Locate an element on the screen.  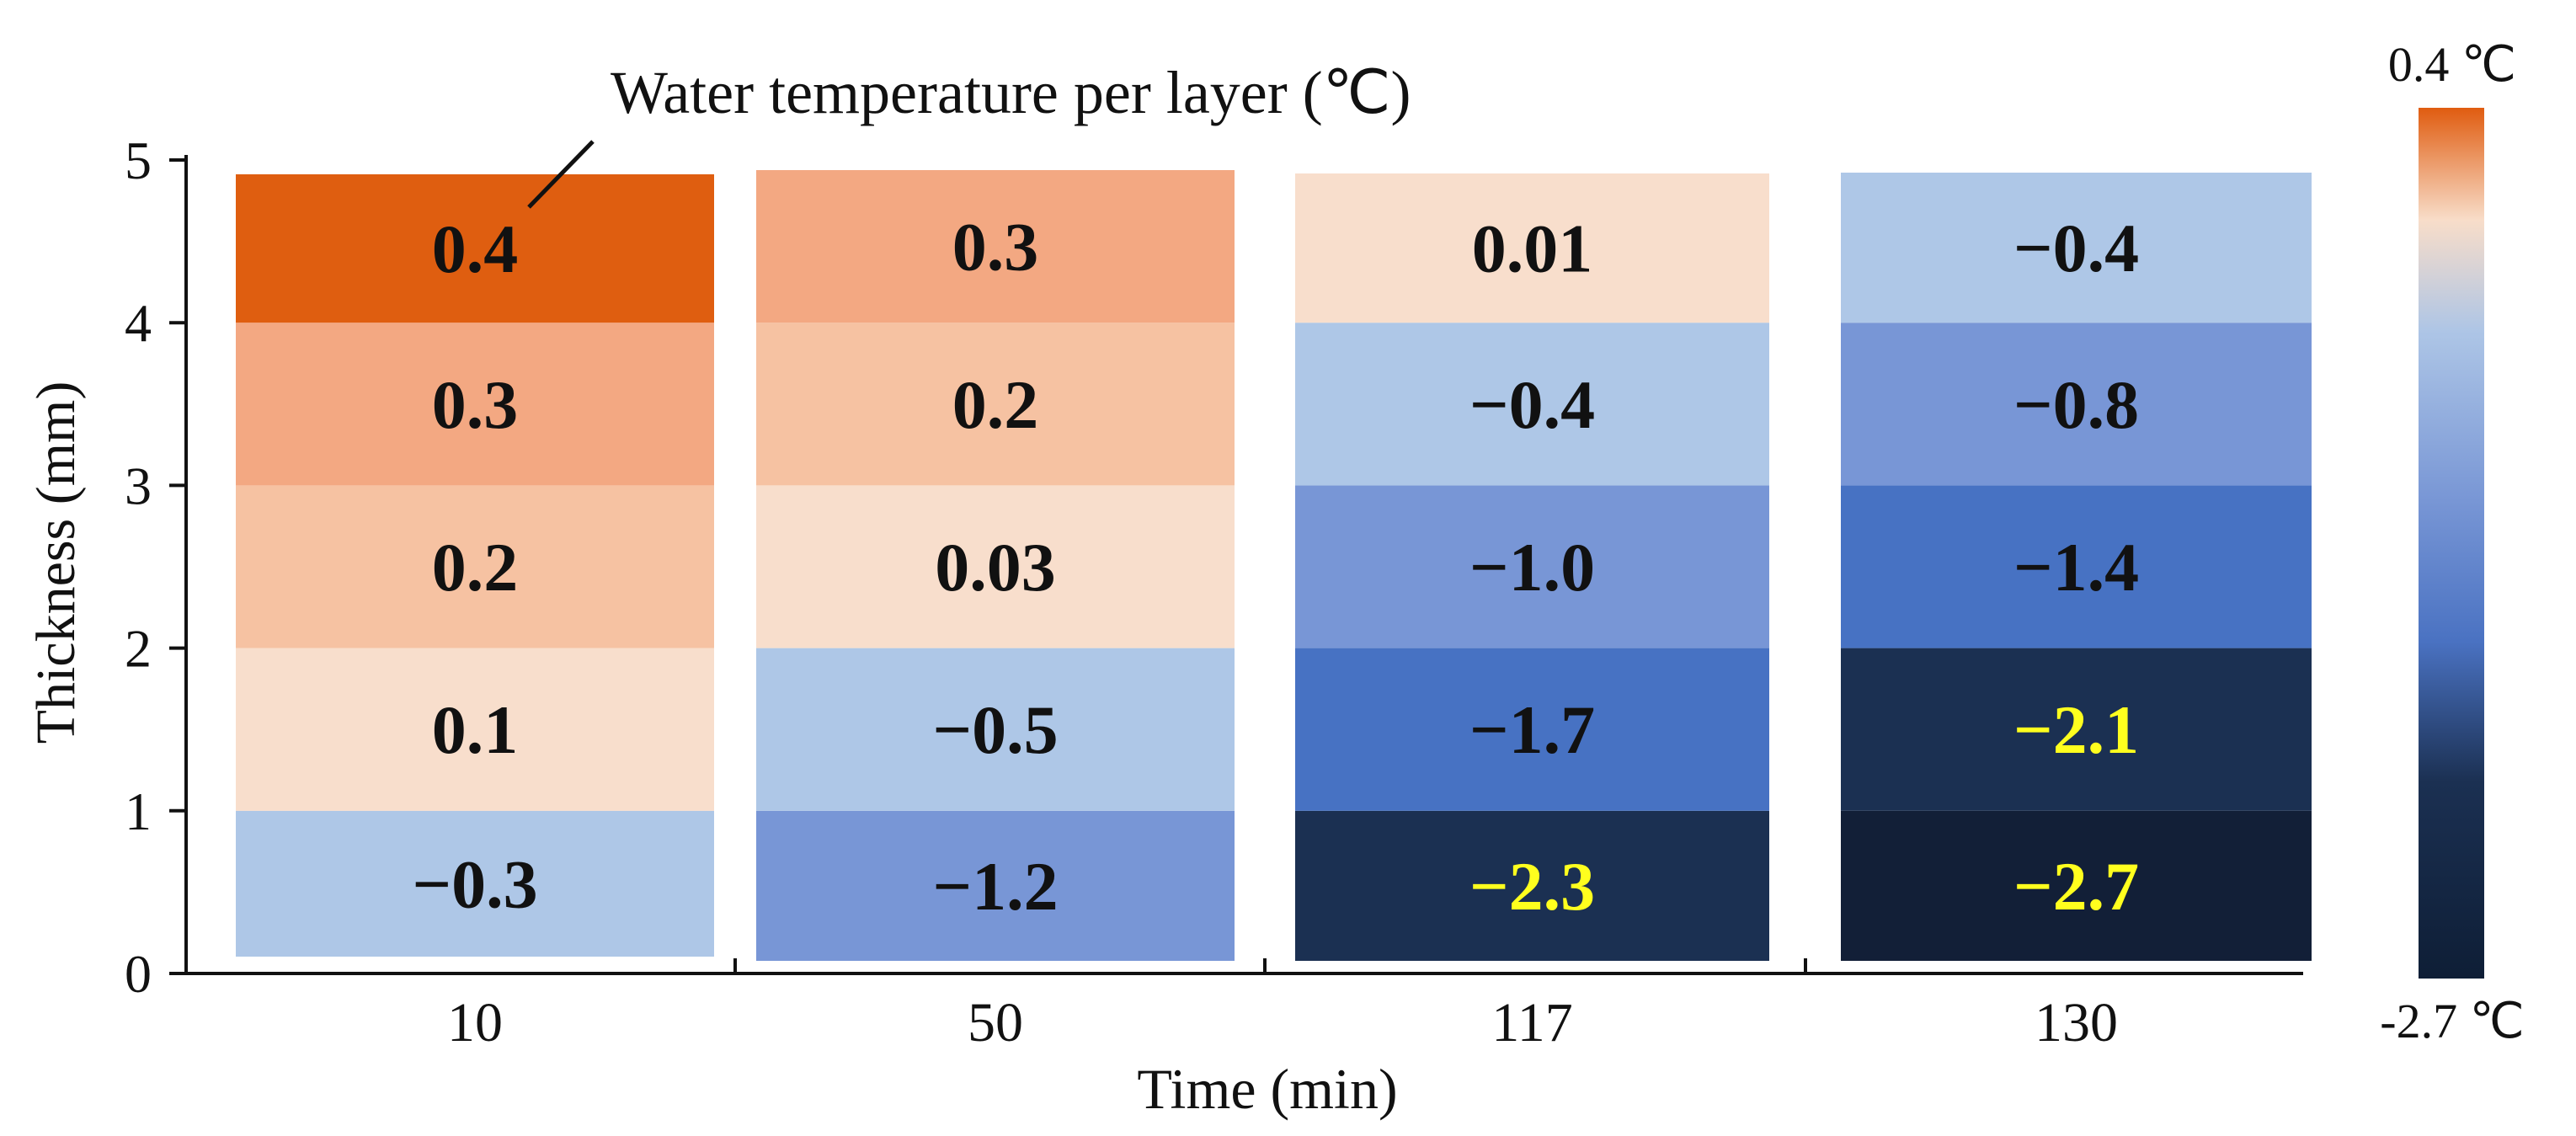
cell-value-label: −2.7 is located at coordinates (2076, 886).